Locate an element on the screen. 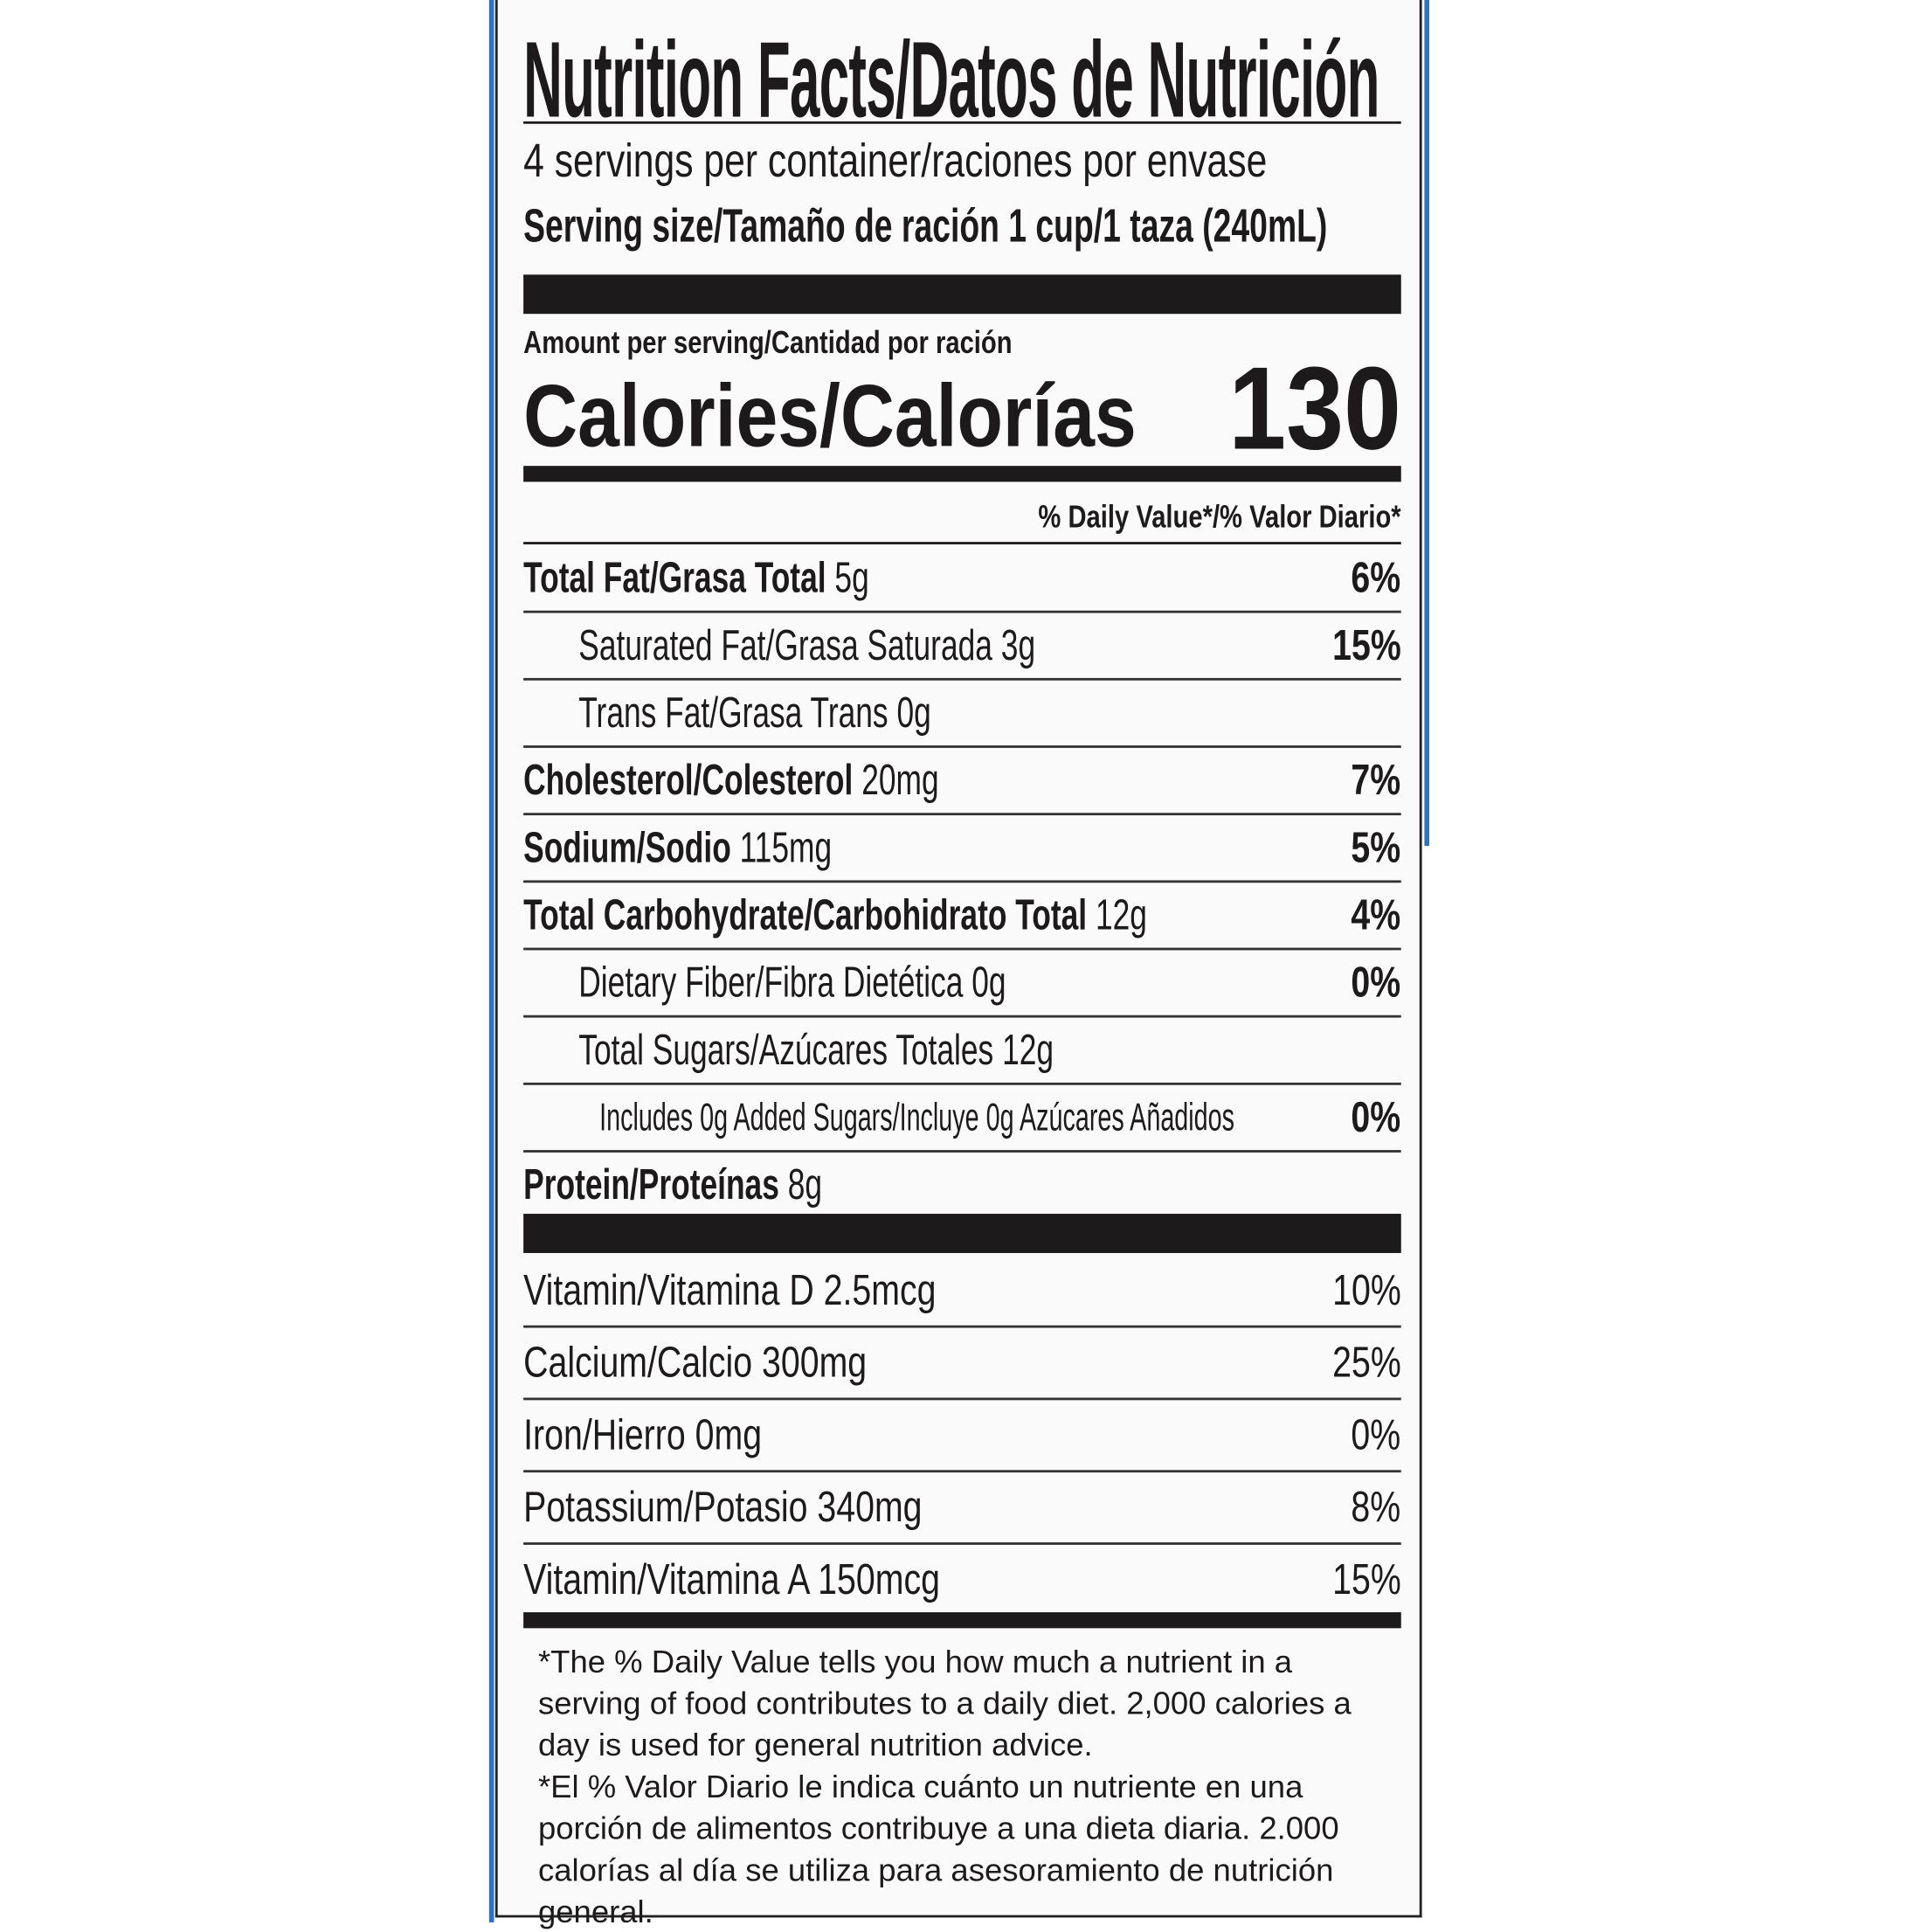 The image size is (1922, 1932). vitamin-row: Iron/Hierro 0mg 0% is located at coordinates (962, 1436).